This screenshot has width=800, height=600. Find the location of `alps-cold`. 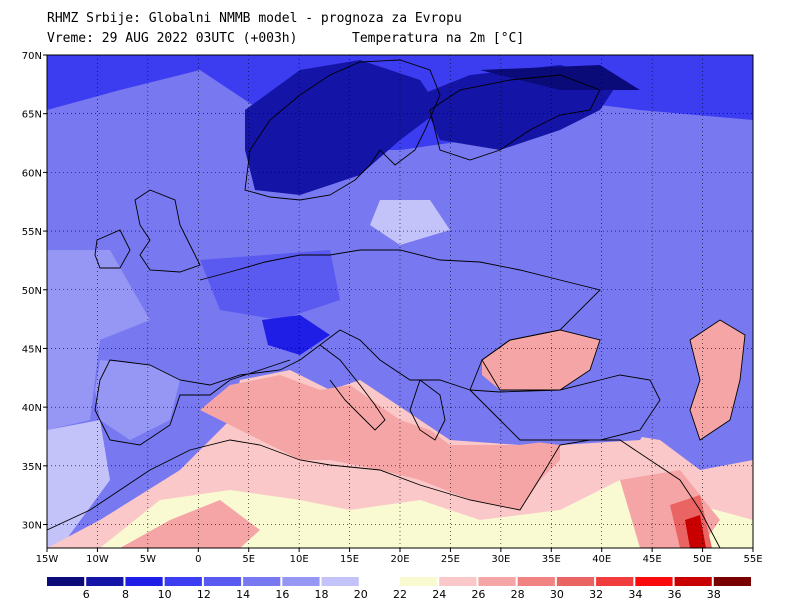

alps-cold is located at coordinates (296, 335).